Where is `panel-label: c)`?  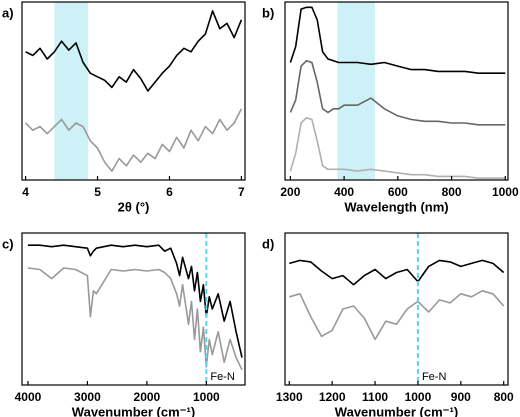 panel-label: c) is located at coordinates (8, 243).